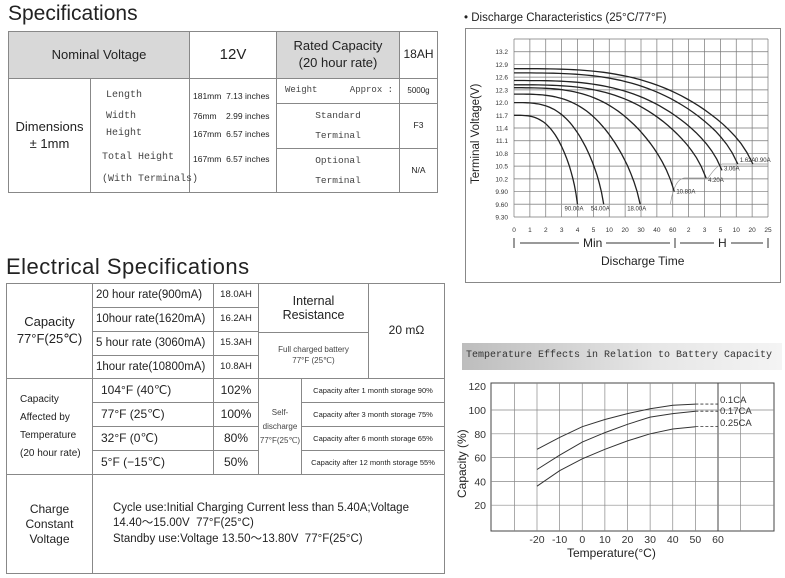 This screenshot has height=578, width=785. Describe the element at coordinates (736, 423) in the screenshot. I see `curve-label: 0.25CA` at that location.